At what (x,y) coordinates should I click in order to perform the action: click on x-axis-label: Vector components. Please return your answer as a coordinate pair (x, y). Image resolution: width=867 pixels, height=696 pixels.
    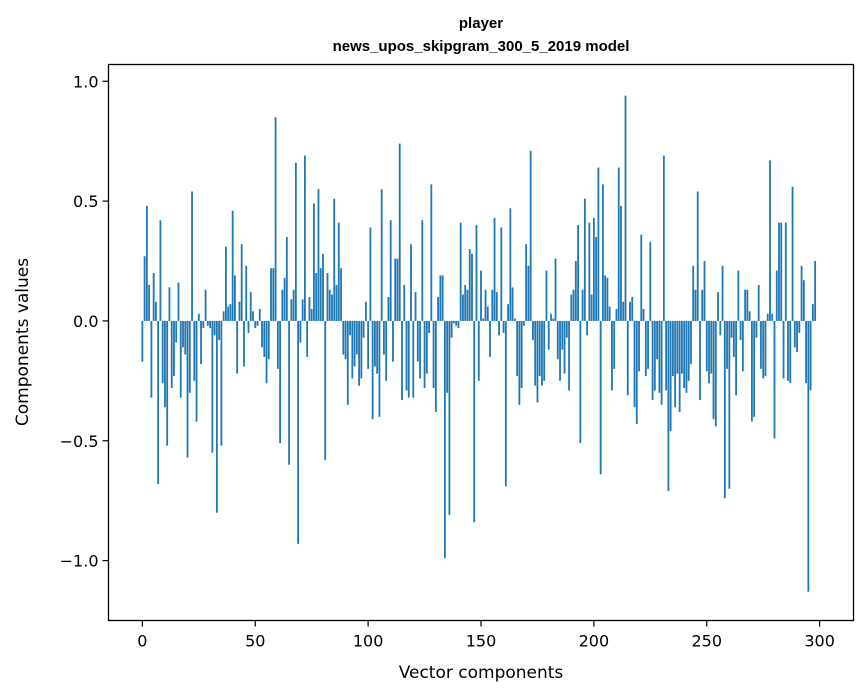
    Looking at the image, I should click on (481, 673).